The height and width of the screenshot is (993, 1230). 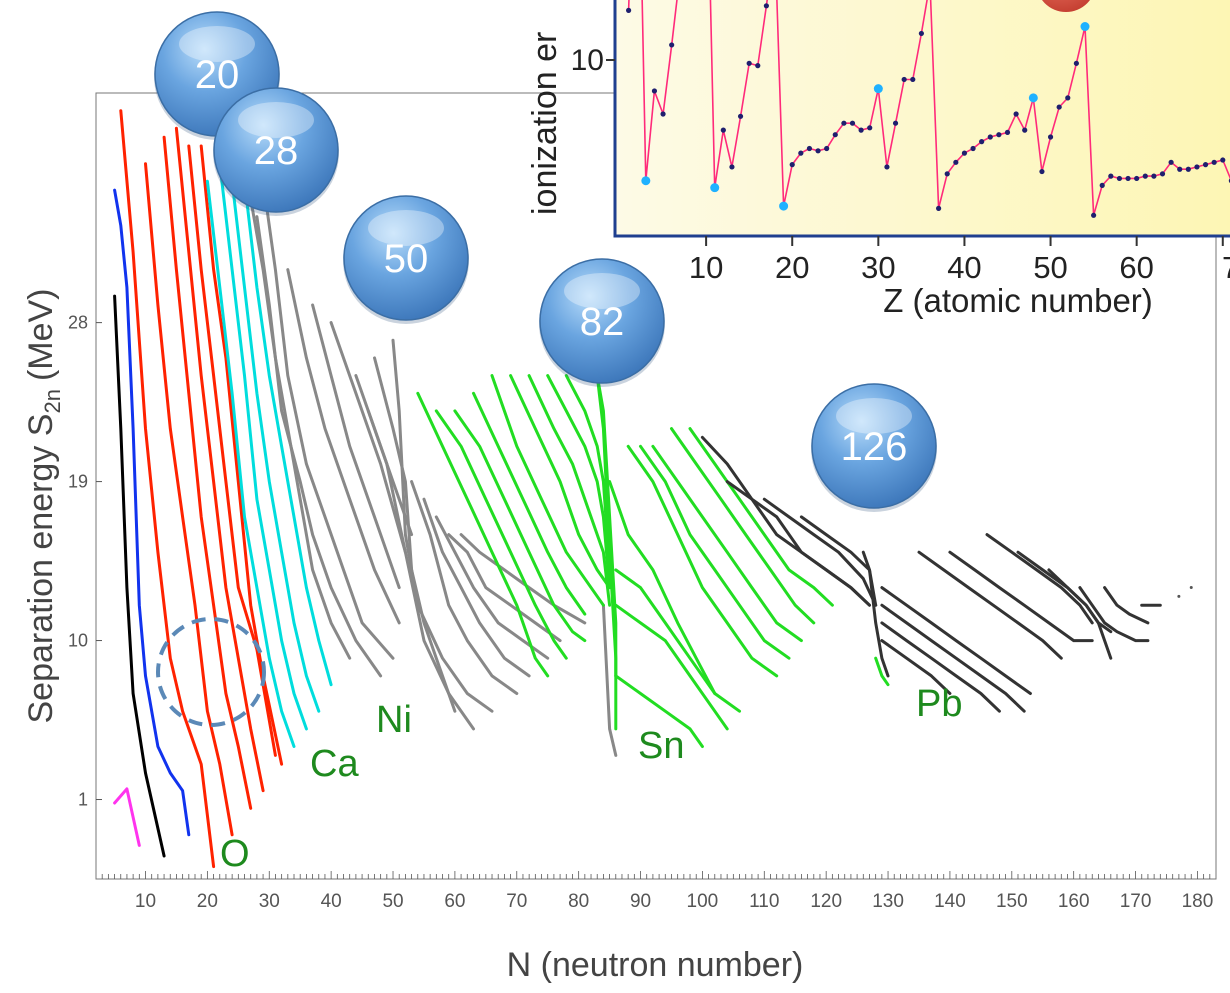 What do you see at coordinates (703, 901) in the screenshot?
I see `x-tick-label: 100` at bounding box center [703, 901].